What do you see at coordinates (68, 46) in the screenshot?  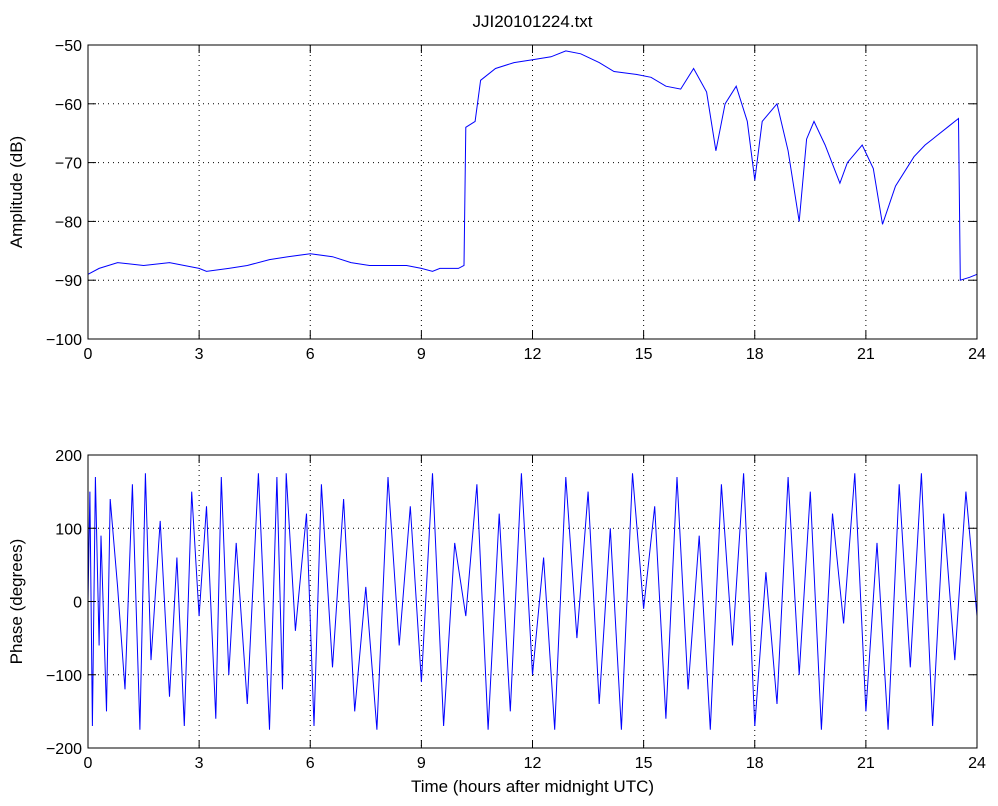 I see `y-tick-label: −50` at bounding box center [68, 46].